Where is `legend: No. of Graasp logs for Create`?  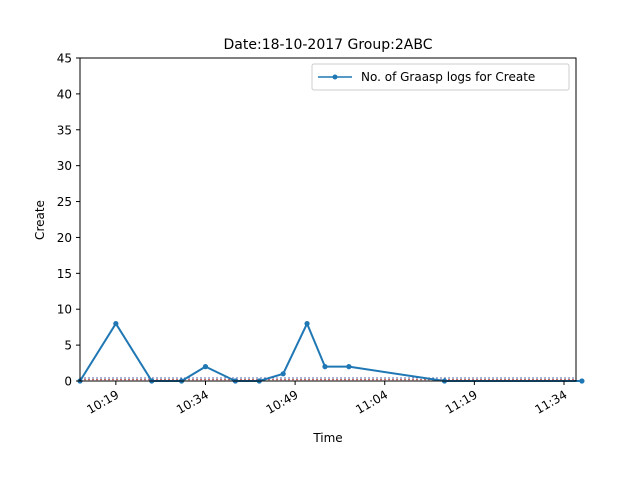 legend: No. of Graasp logs for Create is located at coordinates (440, 77).